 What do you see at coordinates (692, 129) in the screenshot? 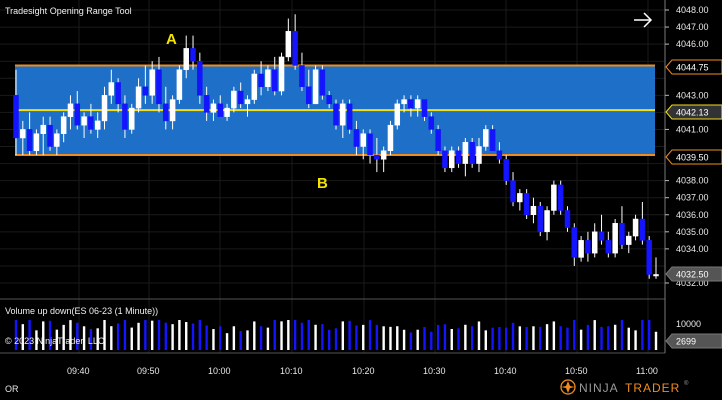
I see `price-tick-label: 4041.00` at bounding box center [692, 129].